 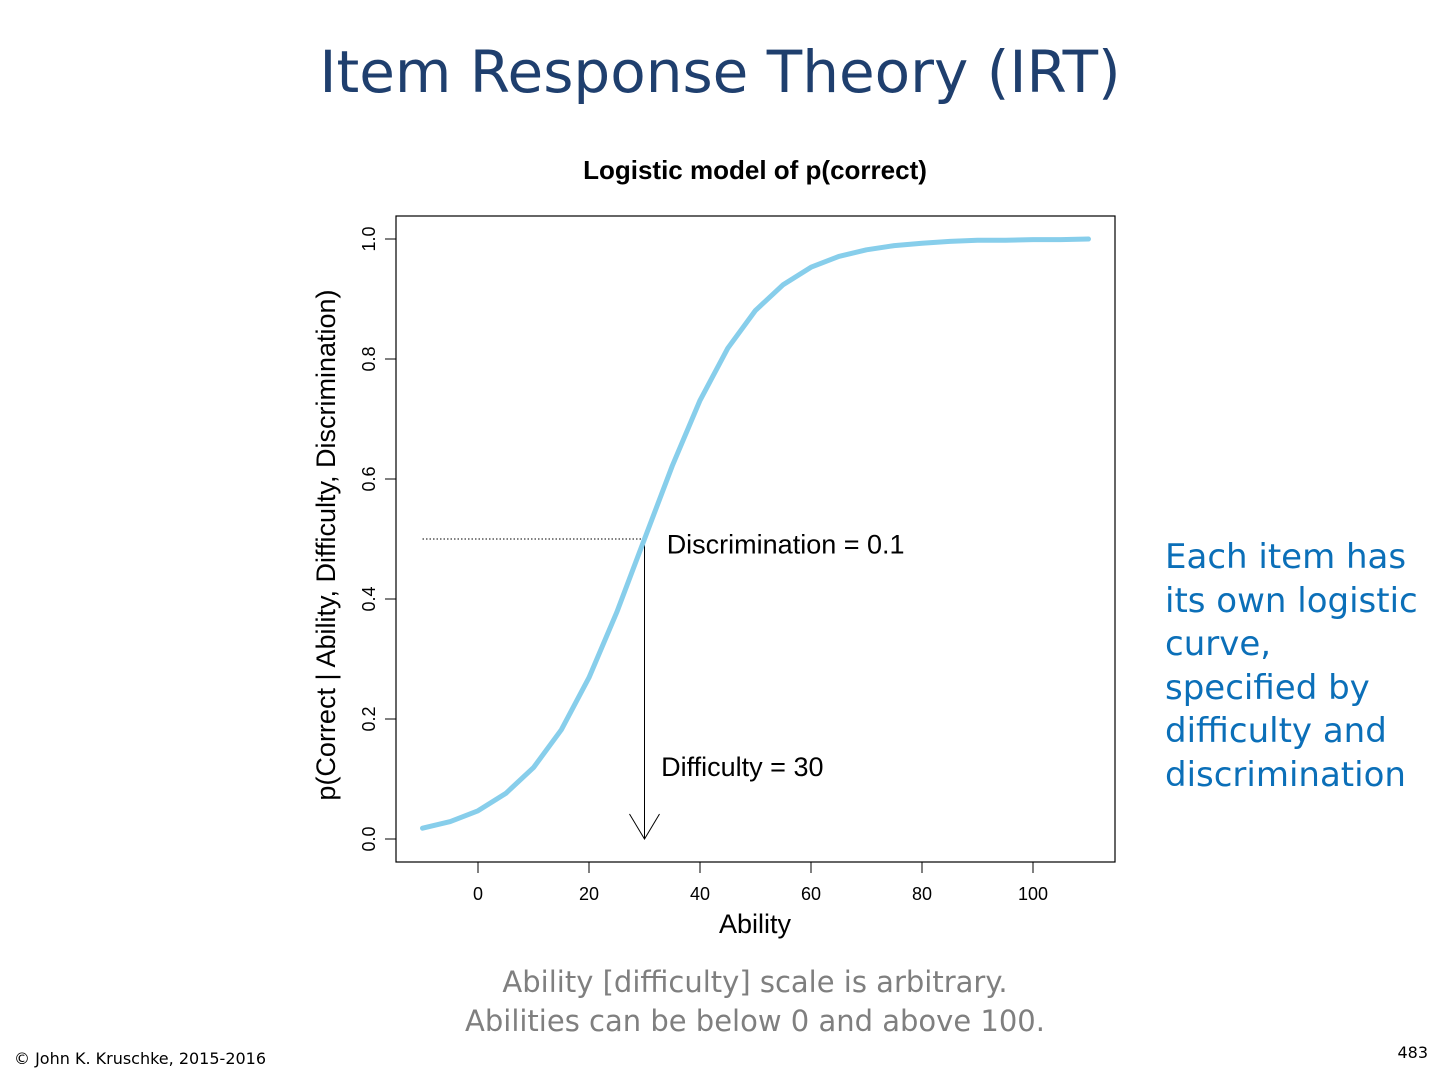 I want to click on side-note-line: Each item has, so click(x=1286, y=557).